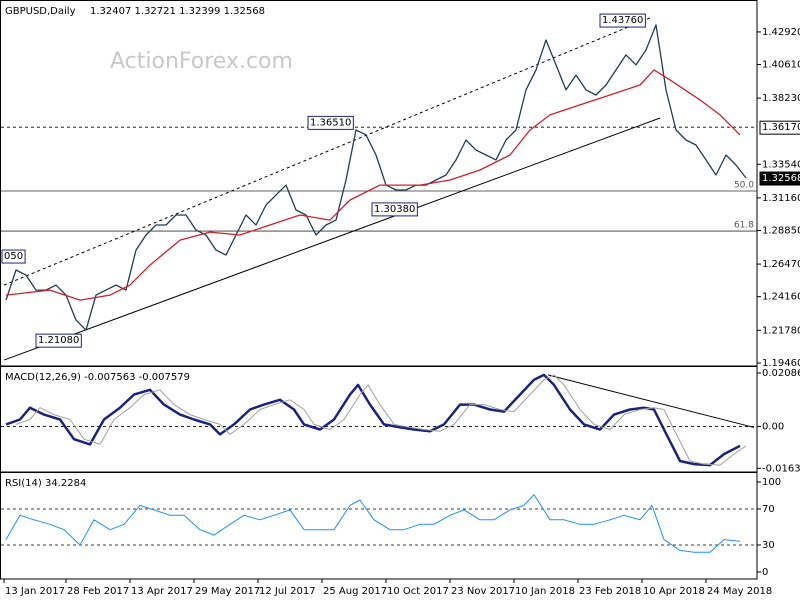 This screenshot has width=800, height=600. I want to click on x-tick-label: 28 Feb 2017, so click(98, 591).